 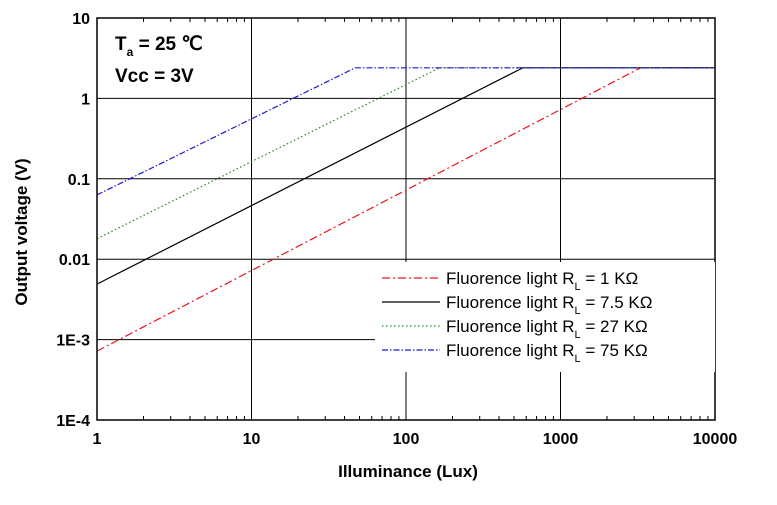 I want to click on x-tick-labels: 1 10 100 1000 10000, so click(x=415, y=439).